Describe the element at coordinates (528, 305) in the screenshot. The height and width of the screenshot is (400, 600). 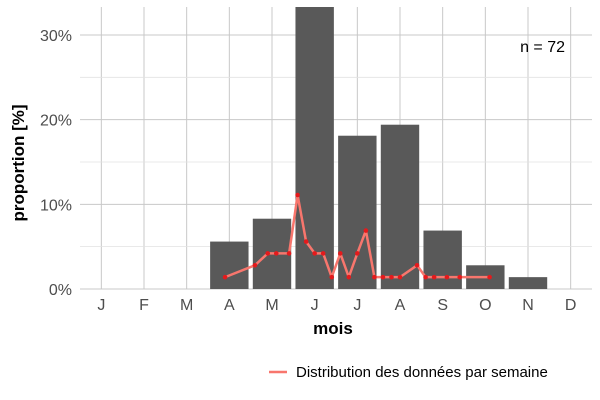
I see `x-tick-label: N` at that location.